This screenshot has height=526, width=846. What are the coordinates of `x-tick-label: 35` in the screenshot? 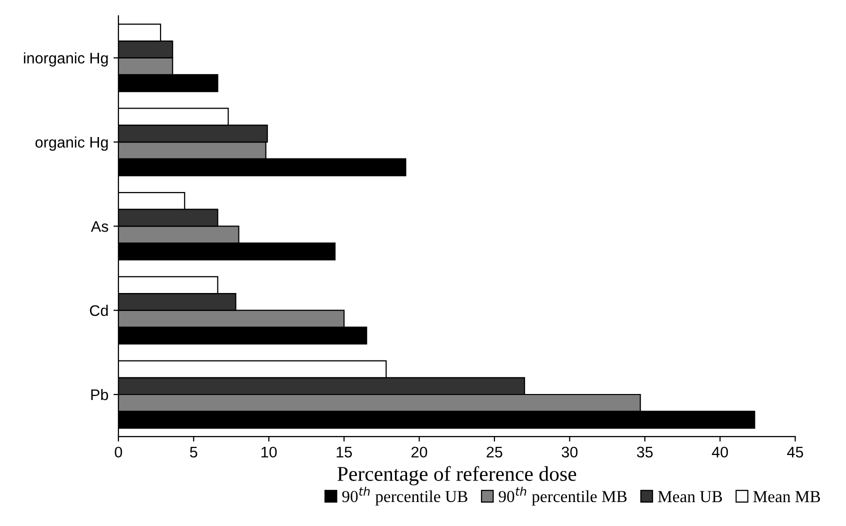 It's located at (644, 452).